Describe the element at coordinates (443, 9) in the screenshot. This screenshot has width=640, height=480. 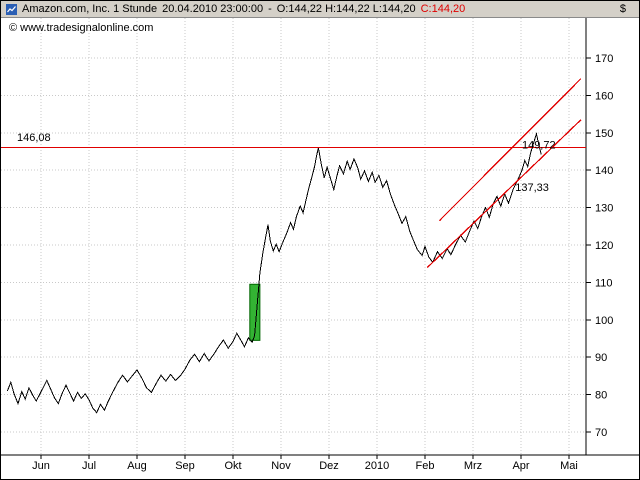
I see `close-value: C:144,20` at that location.